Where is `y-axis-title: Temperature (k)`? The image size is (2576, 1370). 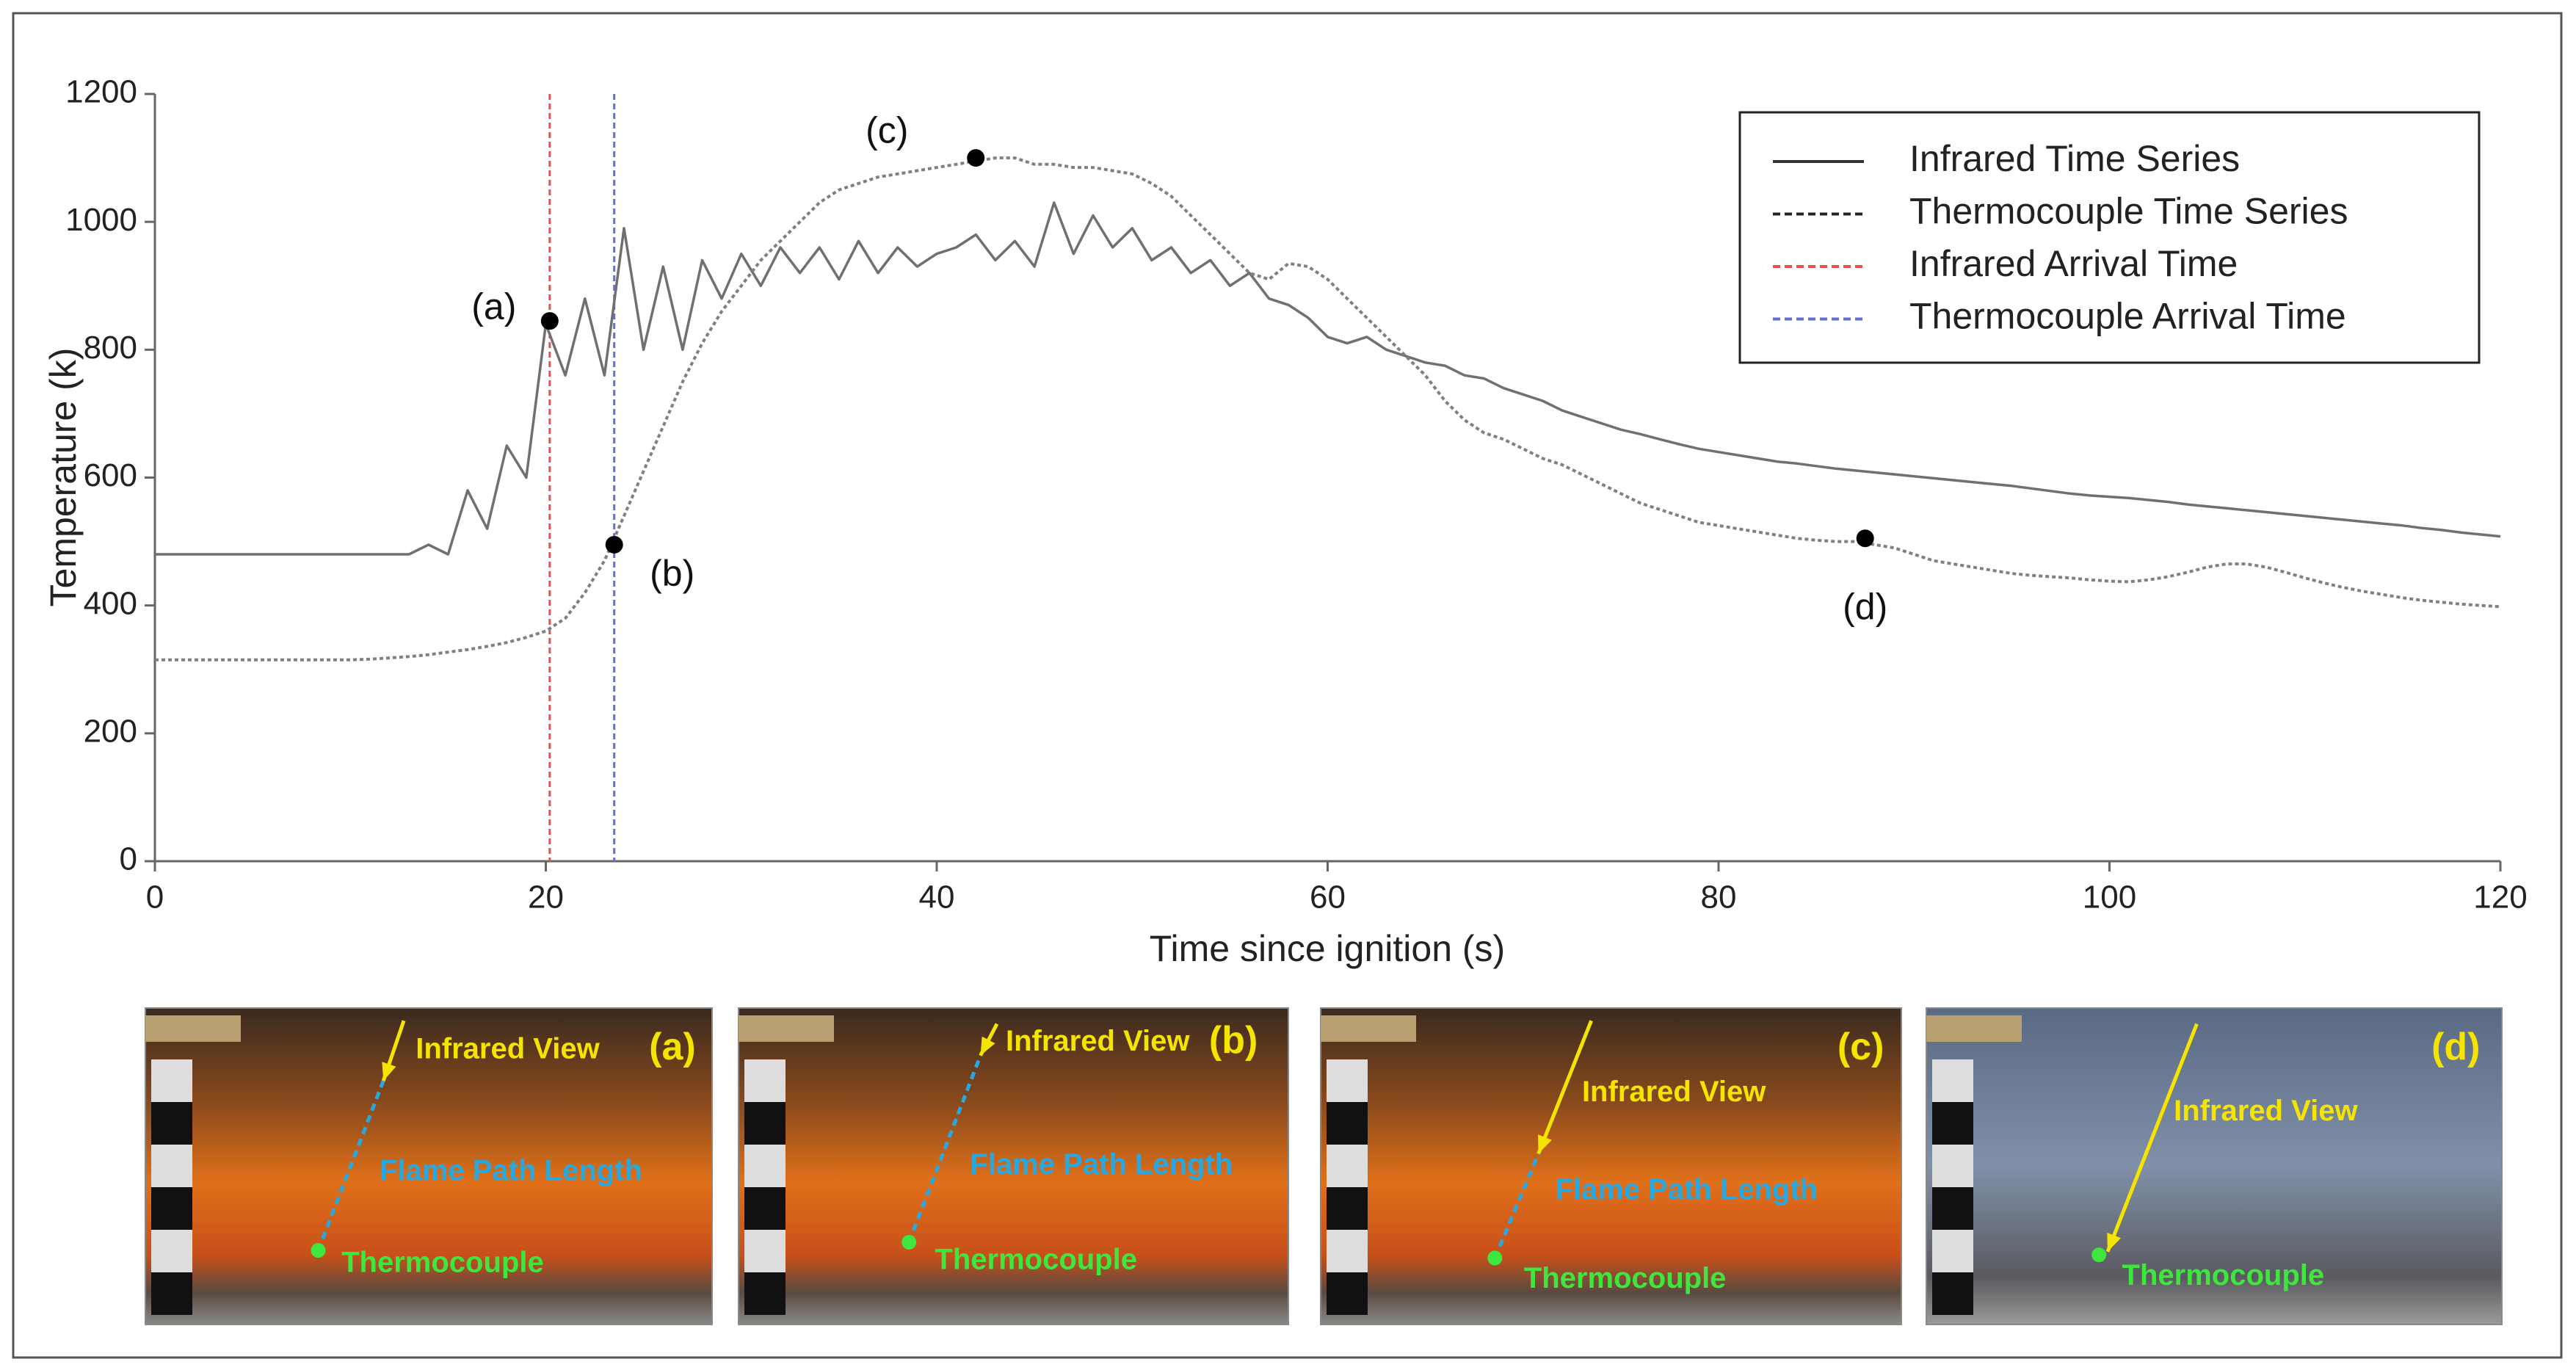
y-axis-title: Temperature (k) is located at coordinates (63, 477).